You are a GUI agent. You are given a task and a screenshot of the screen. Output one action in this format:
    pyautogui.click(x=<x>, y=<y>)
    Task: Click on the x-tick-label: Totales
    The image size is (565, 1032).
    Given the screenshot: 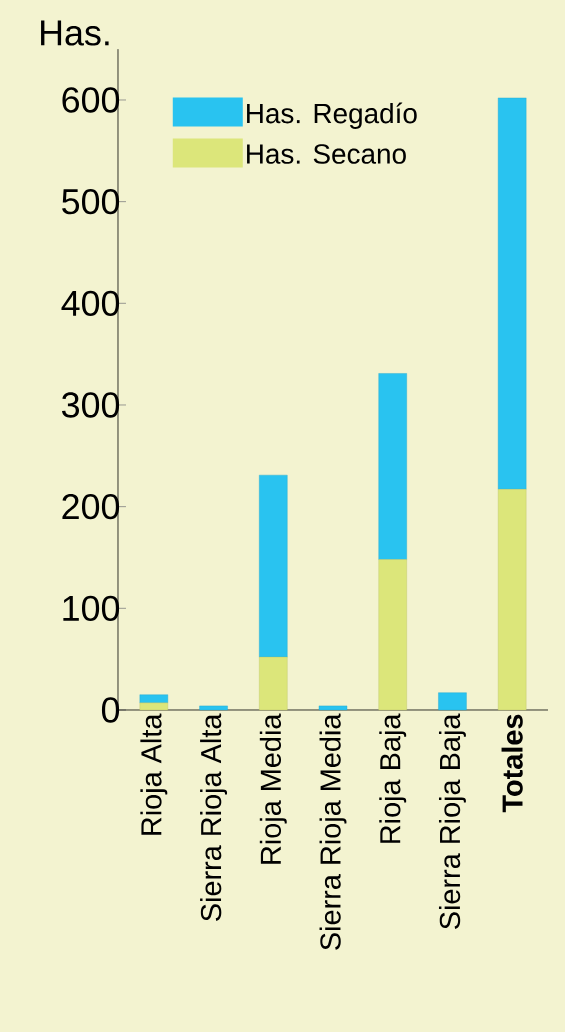 What is the action you would take?
    pyautogui.click(x=512, y=763)
    